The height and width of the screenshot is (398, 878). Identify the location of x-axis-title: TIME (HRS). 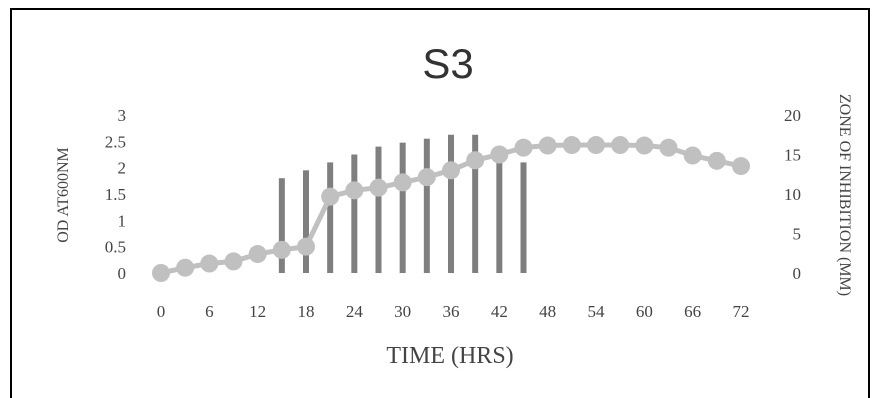
(449, 356).